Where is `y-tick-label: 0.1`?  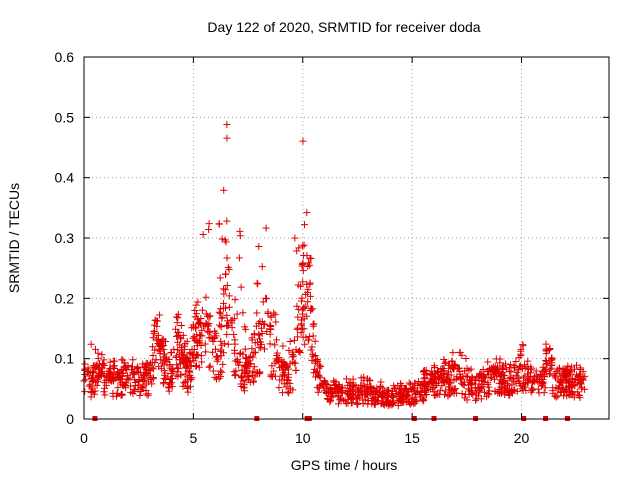
y-tick-label: 0.1 is located at coordinates (65, 359).